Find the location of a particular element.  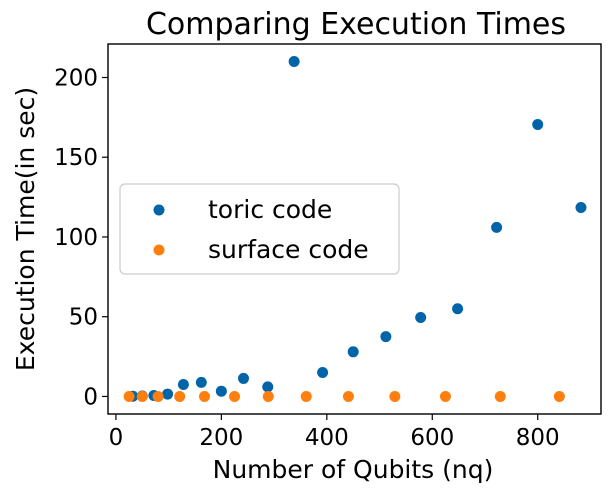

y-axis-title: Execution Time(in sec) is located at coordinates (25, 229).